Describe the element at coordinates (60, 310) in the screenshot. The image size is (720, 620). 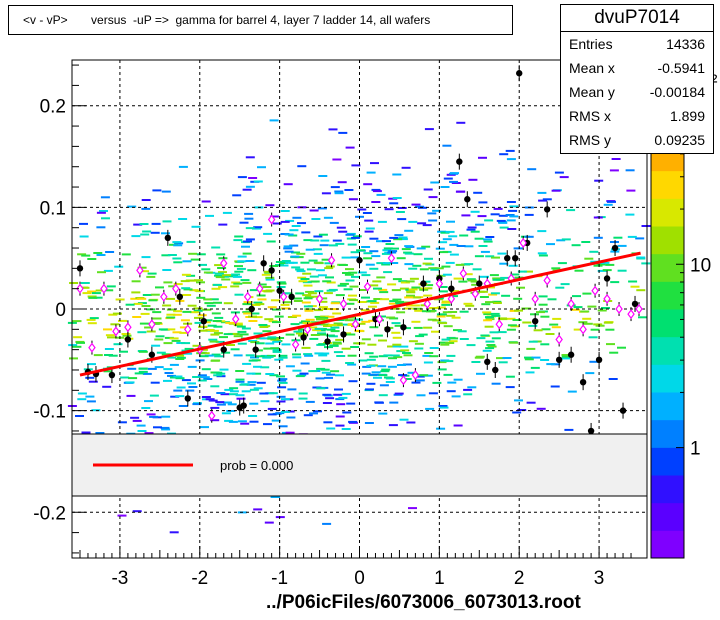
I see `y-tick-label: 0` at that location.